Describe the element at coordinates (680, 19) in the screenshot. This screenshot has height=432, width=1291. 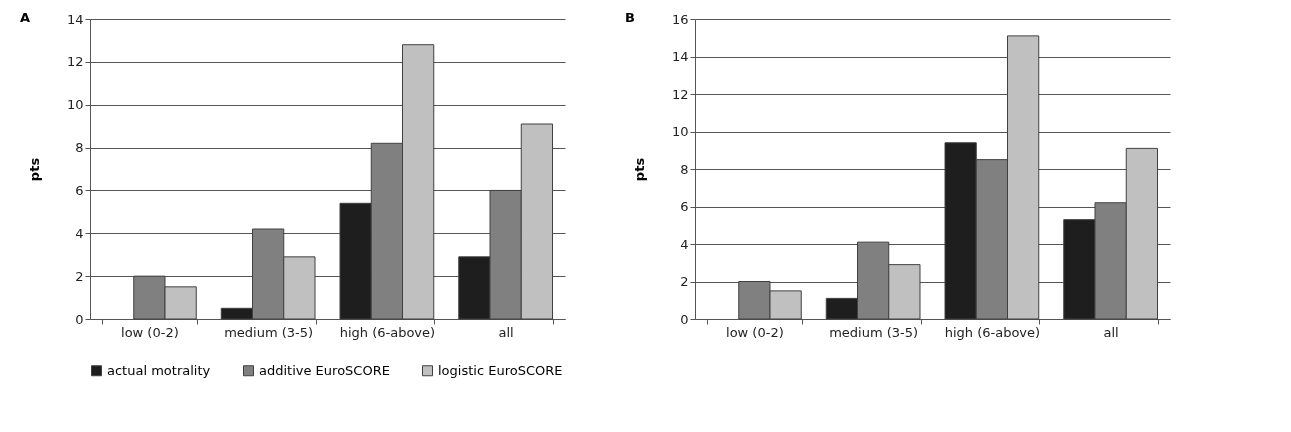
I see `y-tick-label: 16` at that location.